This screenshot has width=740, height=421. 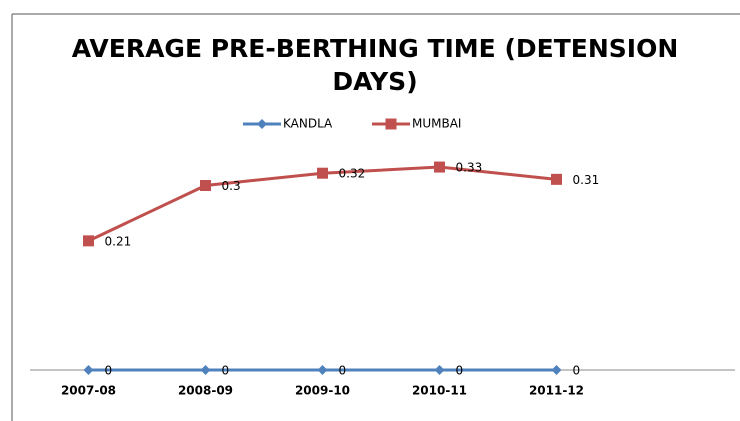 I want to click on data-label: 0.32, so click(x=352, y=174).